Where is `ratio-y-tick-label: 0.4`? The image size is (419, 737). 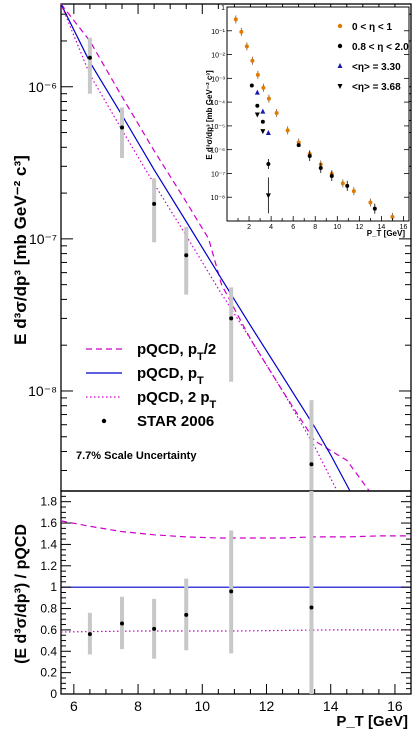
ratio-y-tick-label: 0.4 is located at coordinates (48, 651).